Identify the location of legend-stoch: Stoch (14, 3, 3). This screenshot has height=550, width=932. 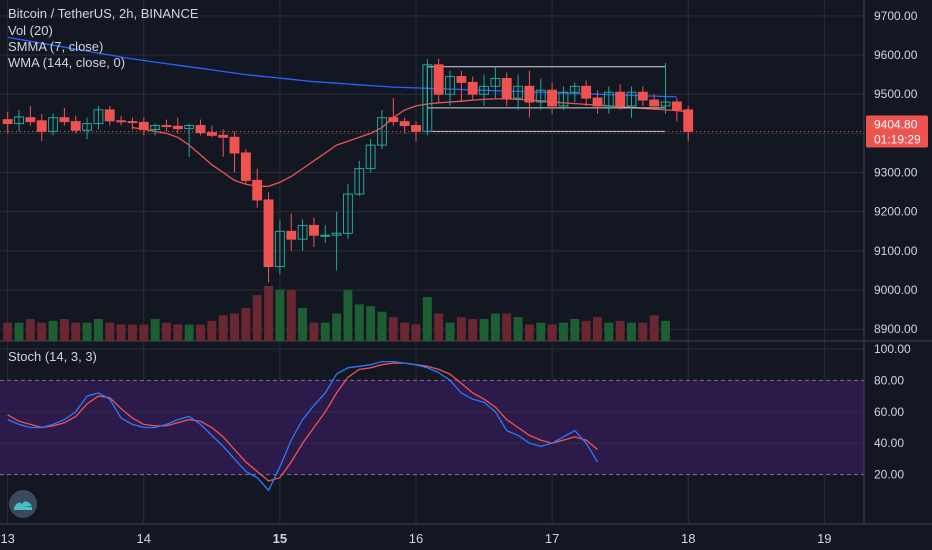
(52, 356).